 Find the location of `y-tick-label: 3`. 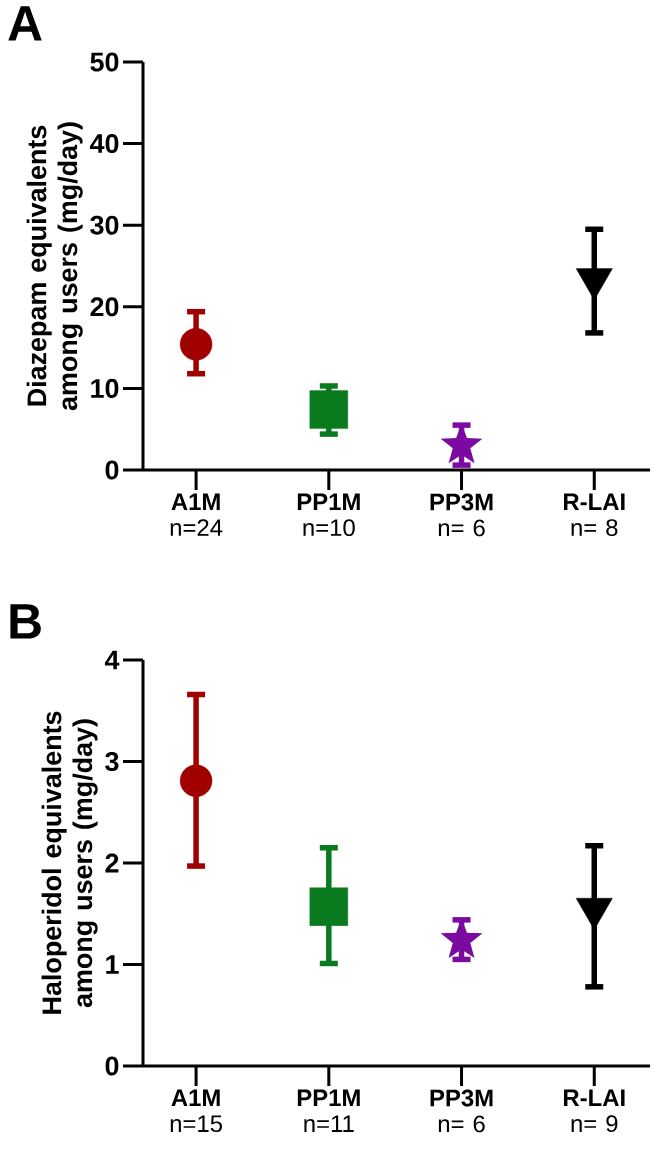

y-tick-label: 3 is located at coordinates (112, 761).